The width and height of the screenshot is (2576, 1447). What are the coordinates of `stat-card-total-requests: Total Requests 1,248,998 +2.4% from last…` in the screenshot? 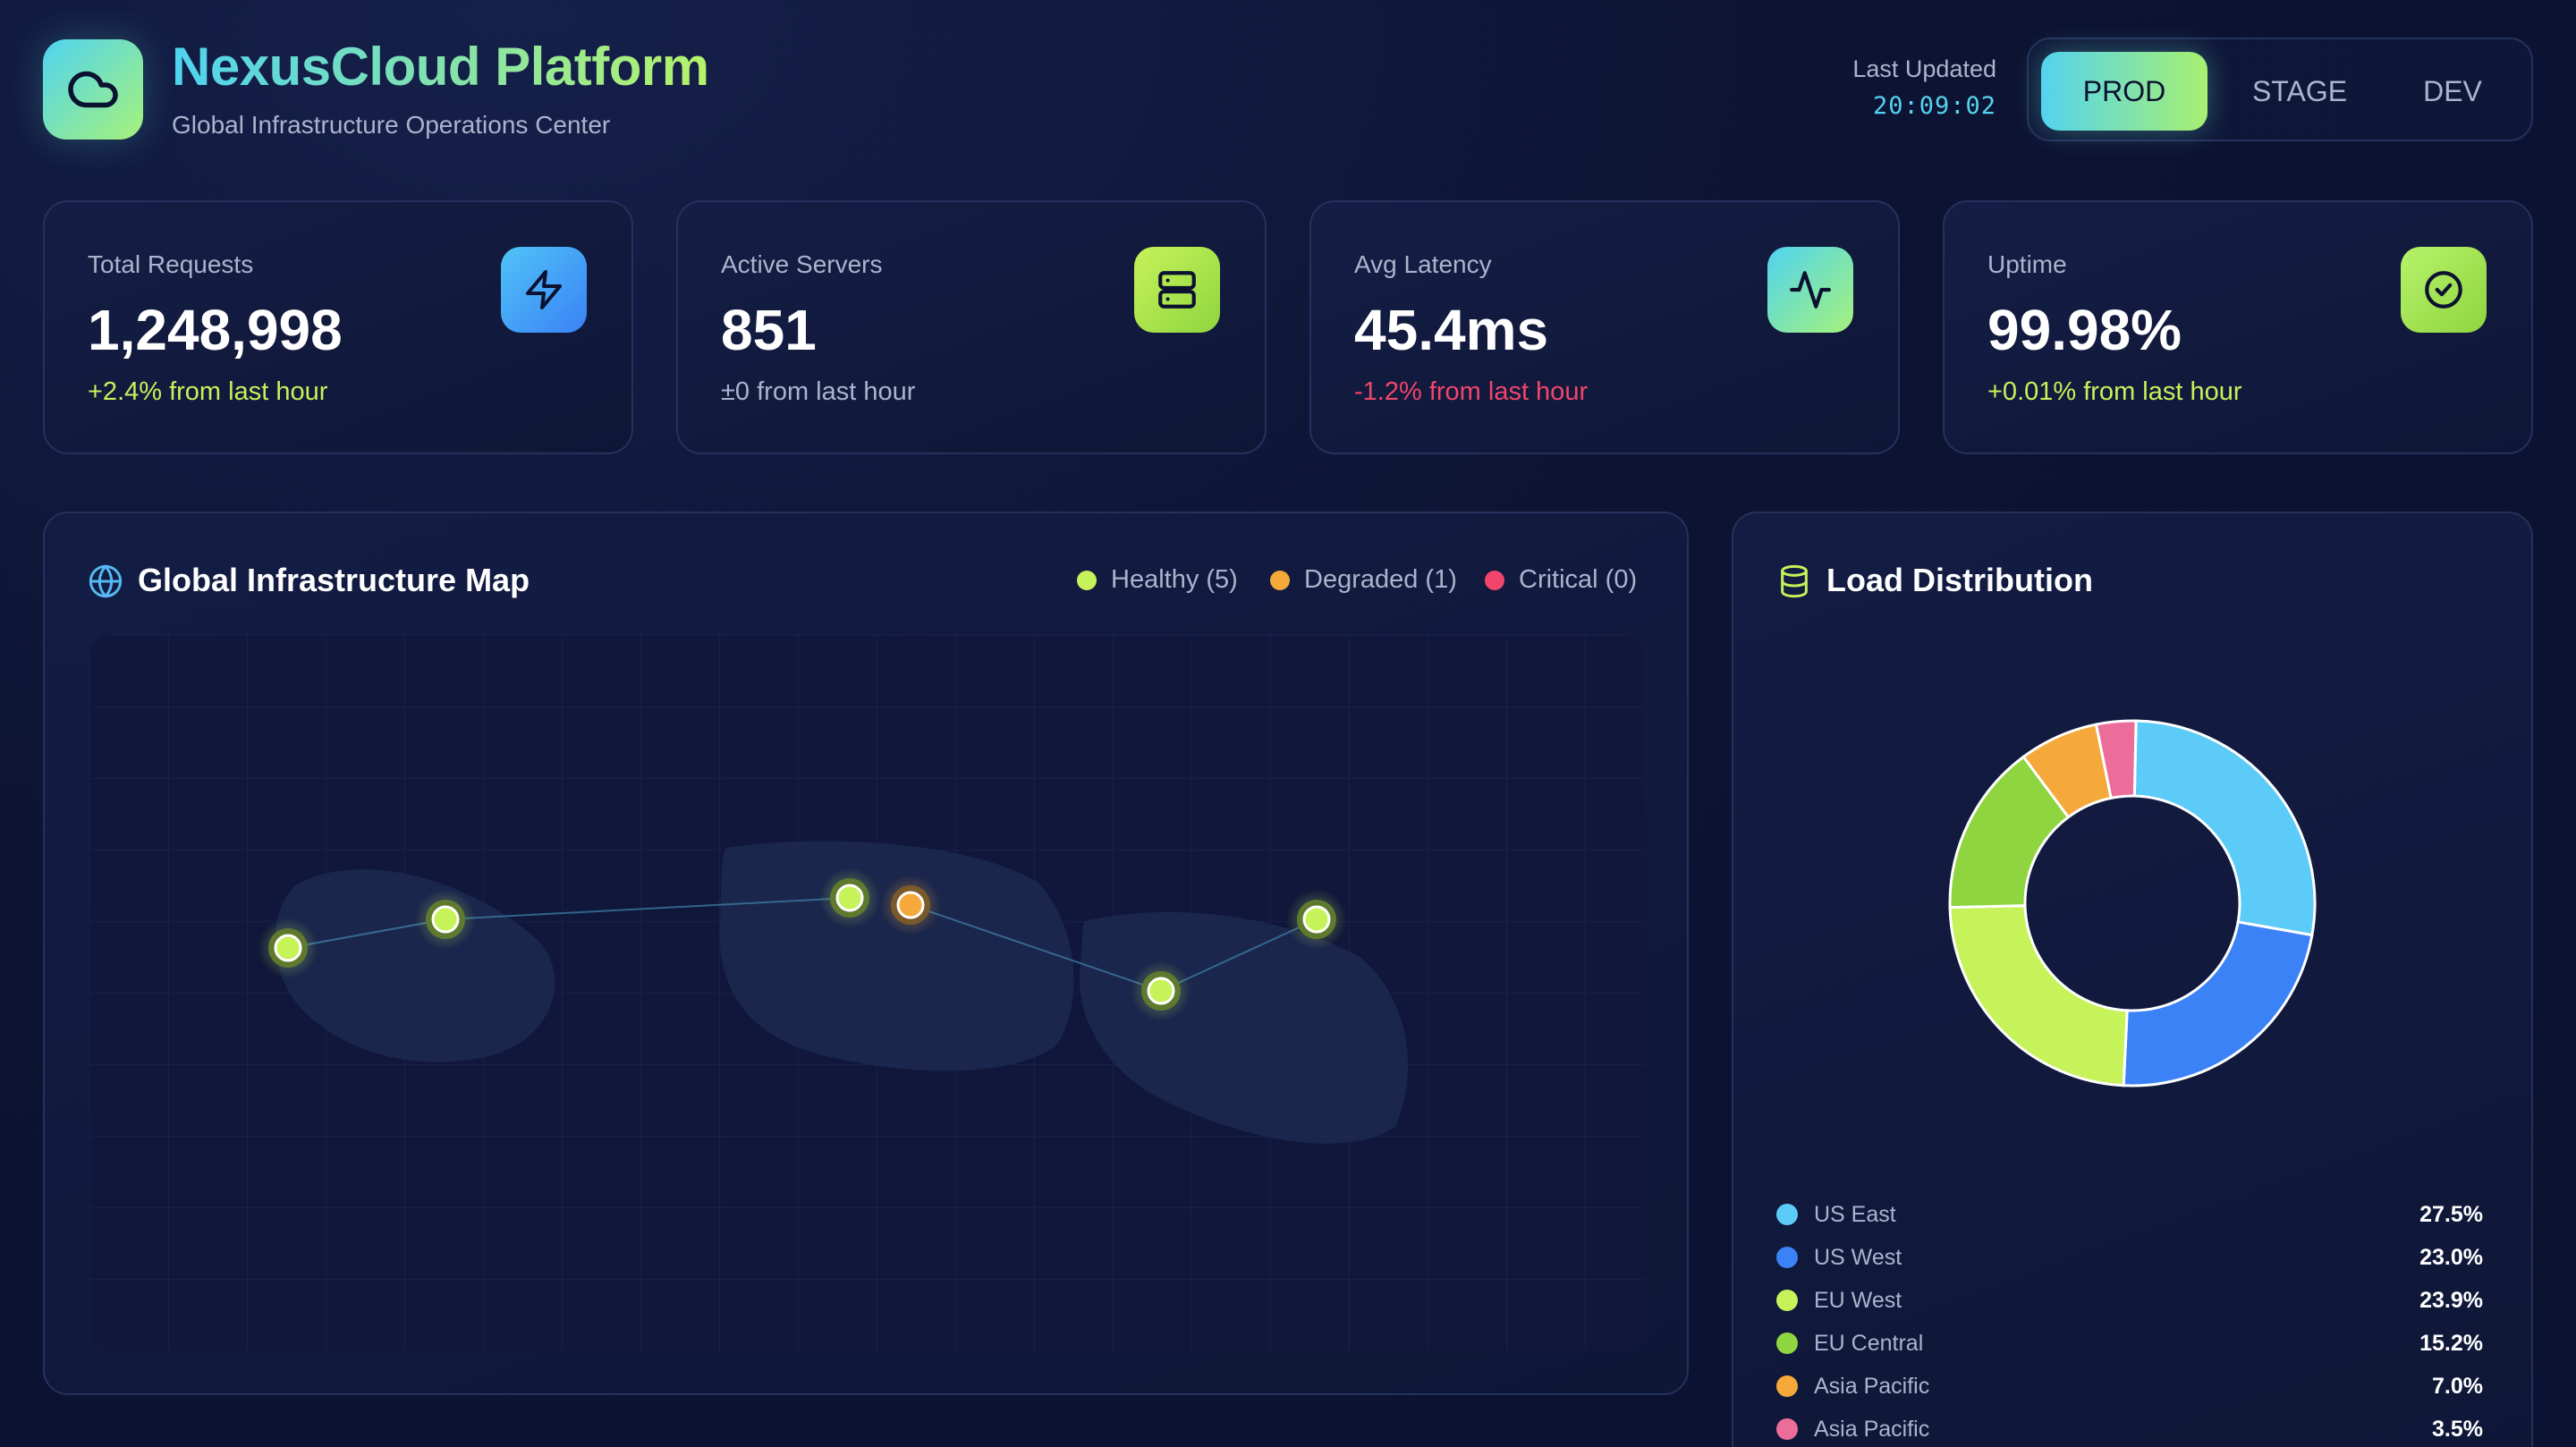 It's located at (338, 327).